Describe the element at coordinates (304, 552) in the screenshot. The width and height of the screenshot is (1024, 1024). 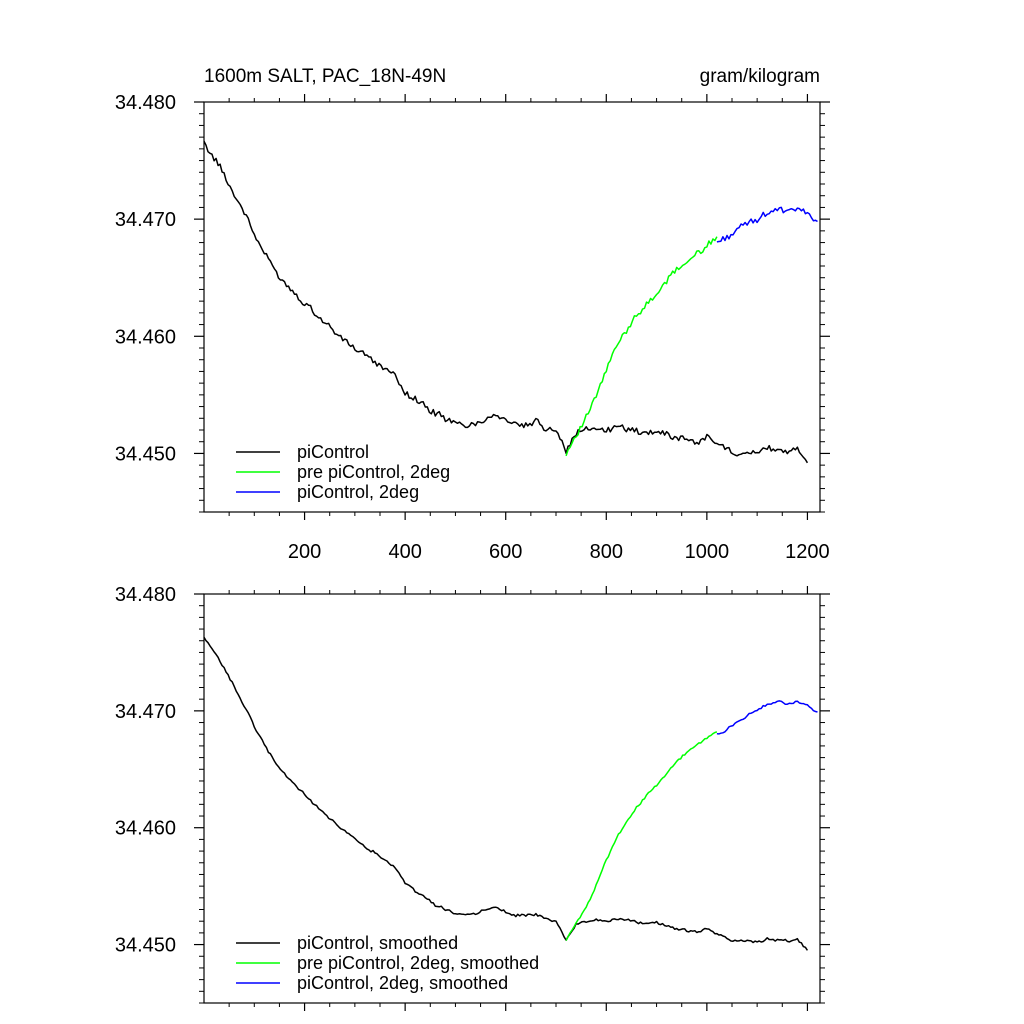
I see `x-tick-label: 200` at that location.